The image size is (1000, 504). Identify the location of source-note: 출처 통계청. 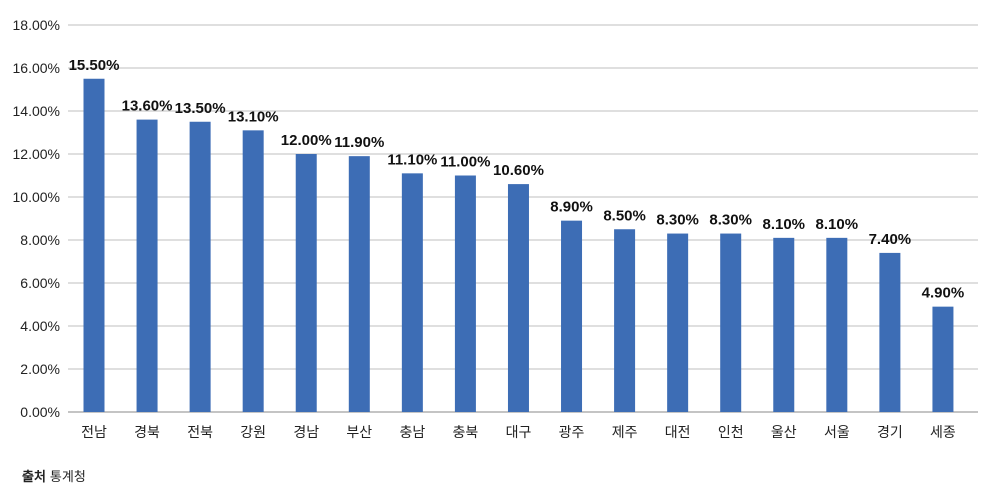
(54, 475).